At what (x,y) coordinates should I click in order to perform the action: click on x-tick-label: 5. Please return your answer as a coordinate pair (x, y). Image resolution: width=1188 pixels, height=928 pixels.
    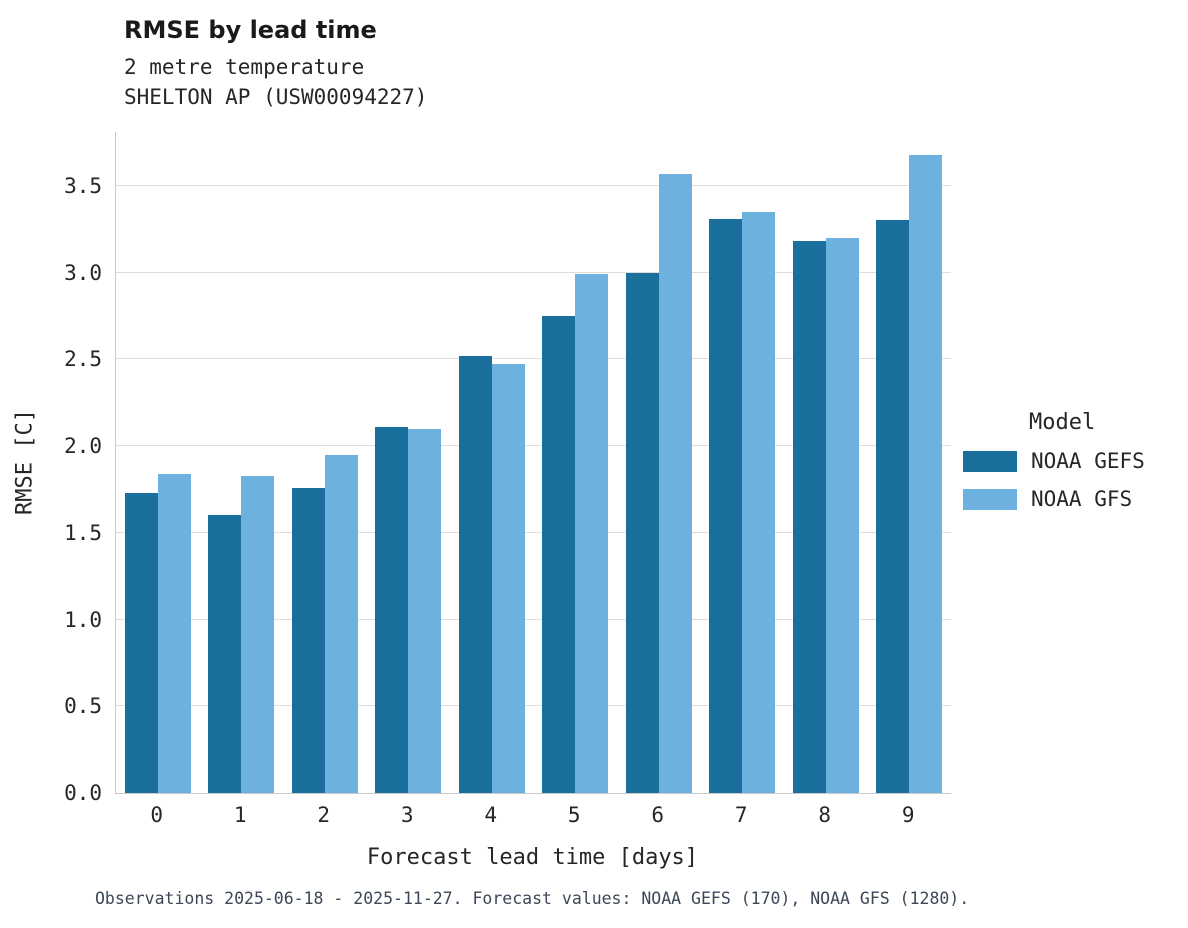
    Looking at the image, I should click on (574, 815).